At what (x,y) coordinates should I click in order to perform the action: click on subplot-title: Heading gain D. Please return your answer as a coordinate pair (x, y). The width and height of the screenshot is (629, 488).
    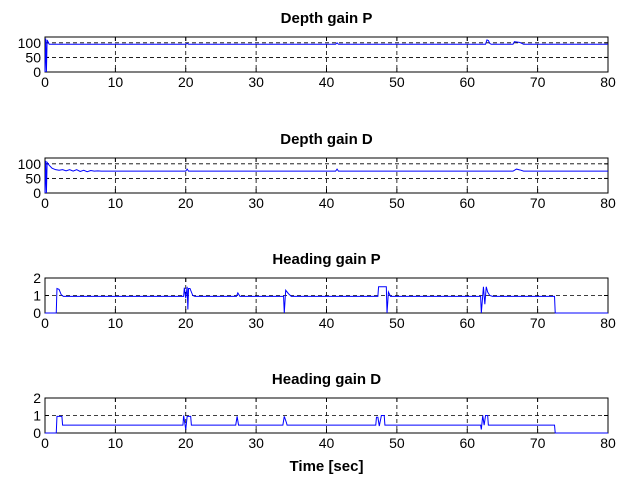
    Looking at the image, I should click on (326, 379).